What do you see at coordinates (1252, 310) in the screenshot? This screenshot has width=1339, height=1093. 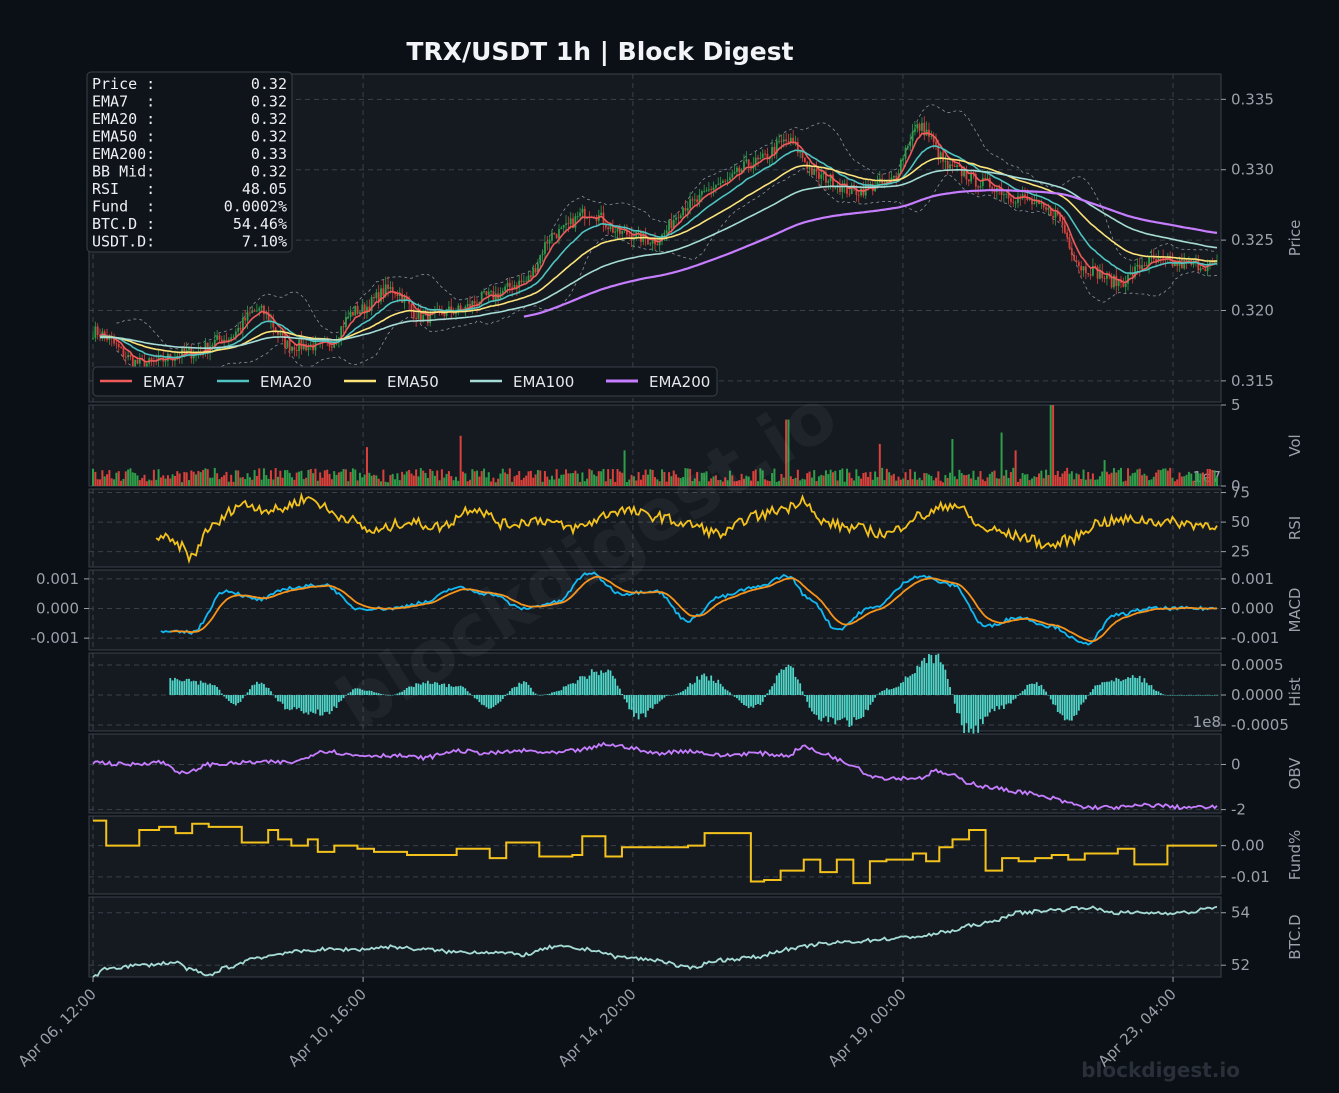 I see `y-tick-label-price: 0.320` at bounding box center [1252, 310].